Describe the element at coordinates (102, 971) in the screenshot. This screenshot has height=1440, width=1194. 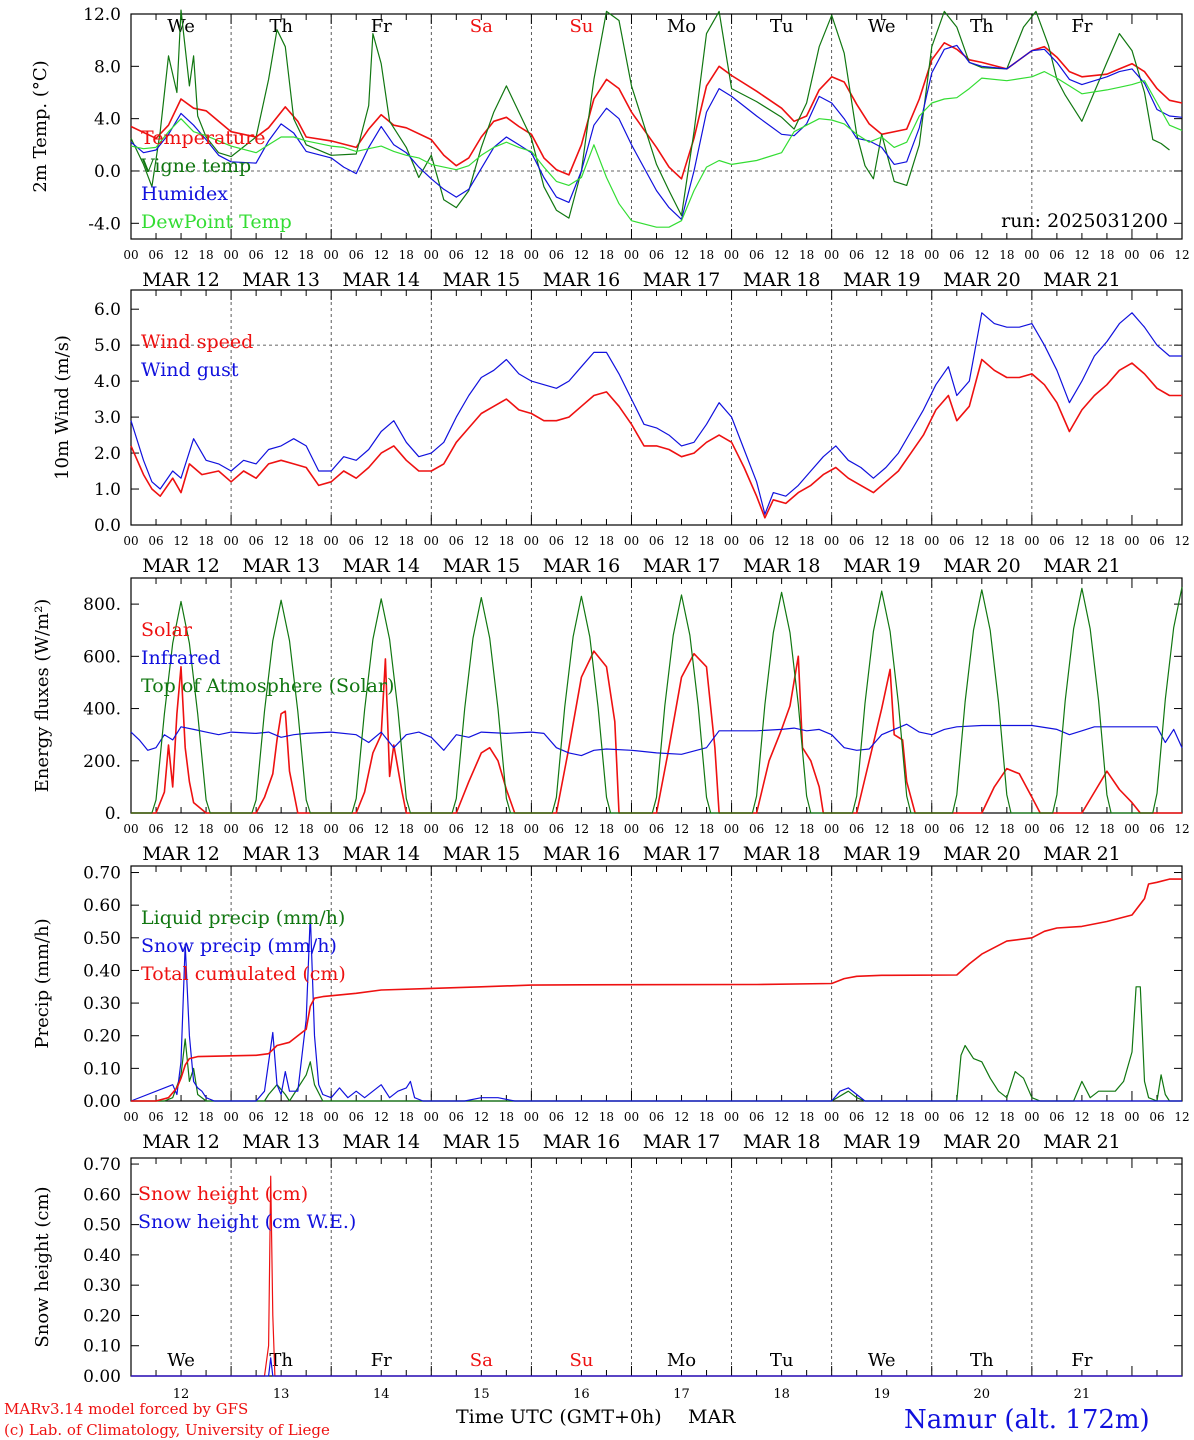
I see `y-tick-label: 0.40` at that location.